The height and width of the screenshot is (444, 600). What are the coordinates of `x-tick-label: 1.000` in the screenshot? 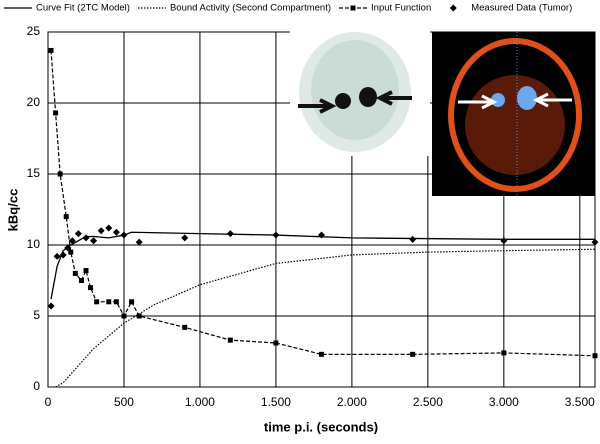 It's located at (200, 402).